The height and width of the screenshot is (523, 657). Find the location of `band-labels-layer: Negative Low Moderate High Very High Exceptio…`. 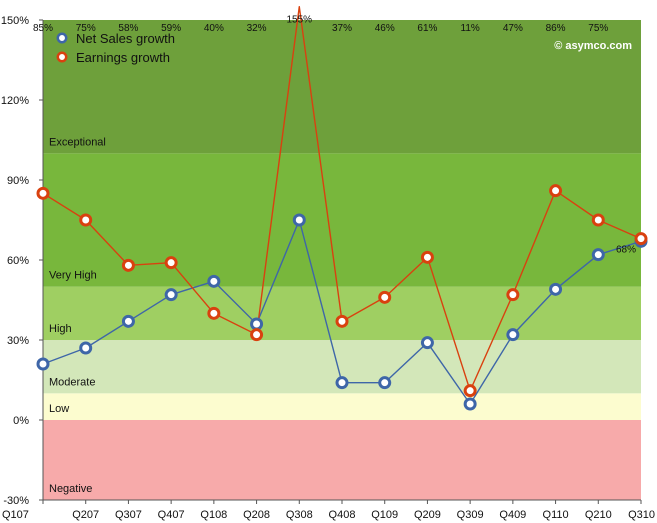

band-labels-layer: Negative Low Moderate High Very High Exceptio… is located at coordinates (77, 315).